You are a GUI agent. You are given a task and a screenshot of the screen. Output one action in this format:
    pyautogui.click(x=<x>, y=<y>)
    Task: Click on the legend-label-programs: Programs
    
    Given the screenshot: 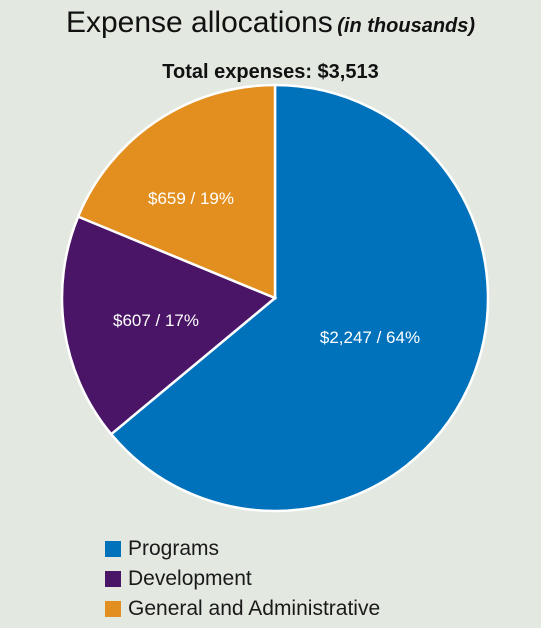 What is the action you would take?
    pyautogui.click(x=174, y=548)
    